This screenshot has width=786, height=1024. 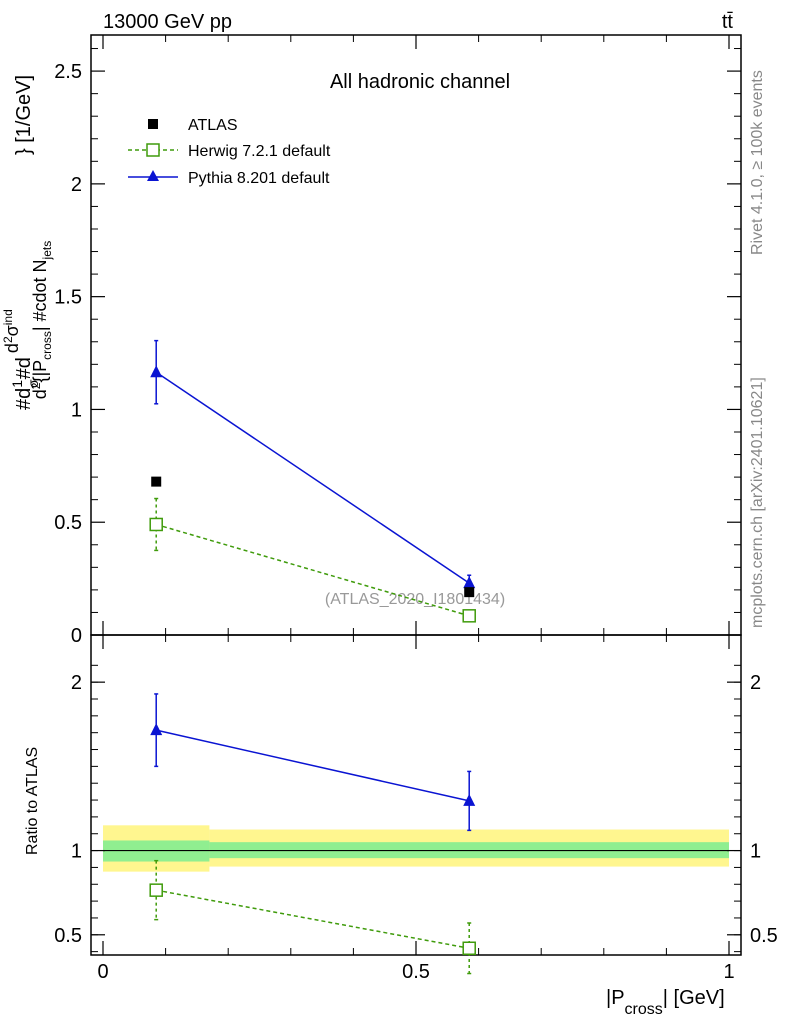 I want to click on main-y-tick-label: 0.5, so click(x=68, y=523).